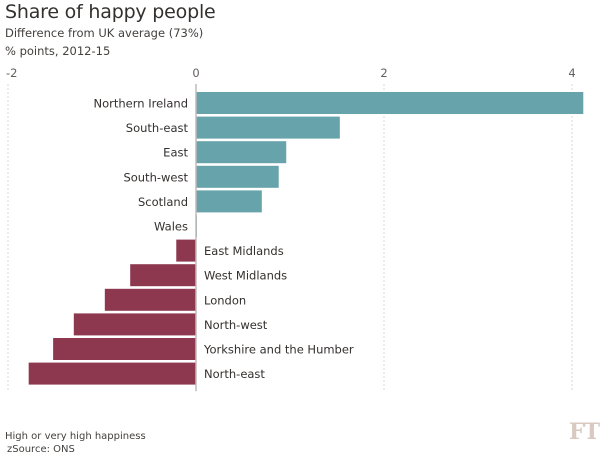 This screenshot has height=456, width=602. What do you see at coordinates (236, 325) in the screenshot?
I see `category-label: North-west` at bounding box center [236, 325].